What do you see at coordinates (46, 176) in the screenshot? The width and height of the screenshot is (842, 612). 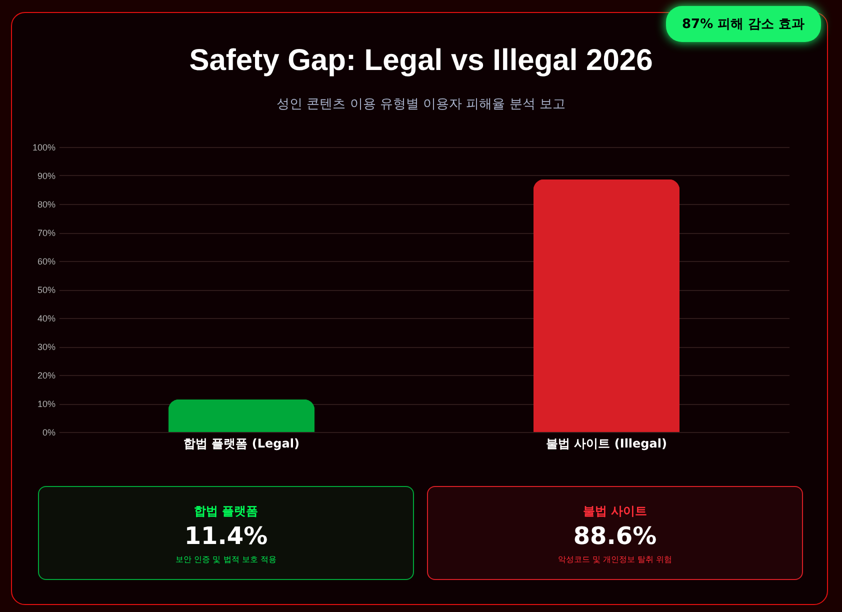 I see `y-tick-label: 90%` at bounding box center [46, 176].